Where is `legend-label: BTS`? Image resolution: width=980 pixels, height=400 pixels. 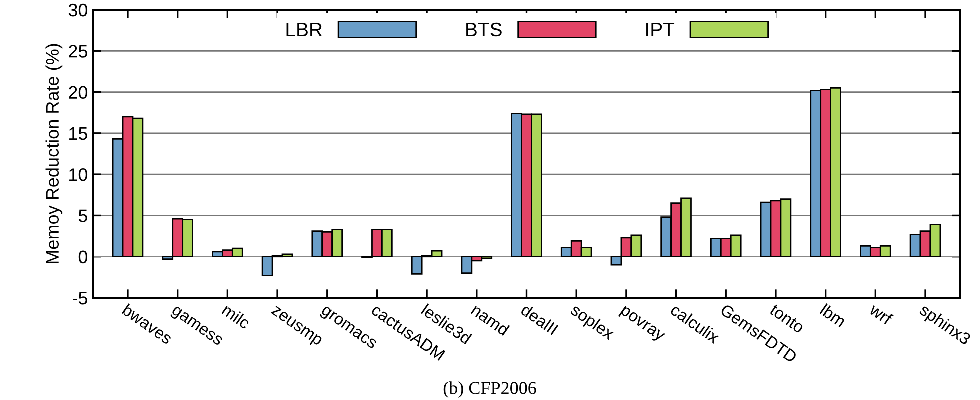
legend-label: BTS is located at coordinates (484, 29).